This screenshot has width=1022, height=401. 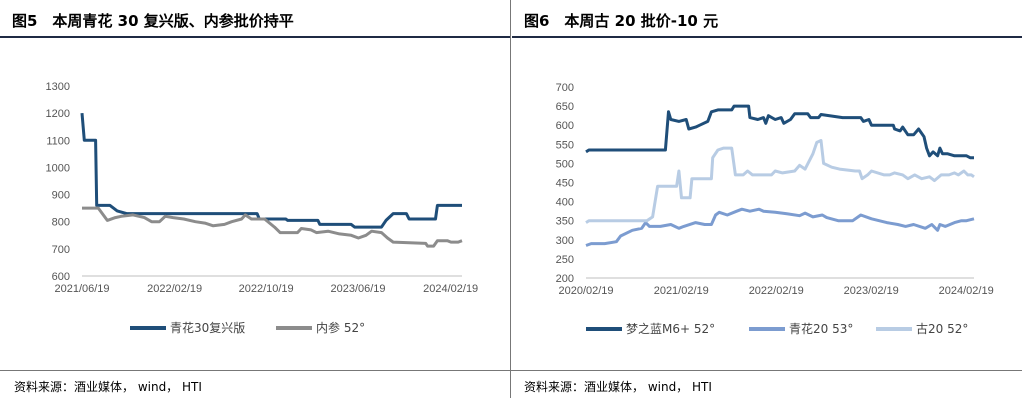 I want to click on left-x-tick-label-4: 2024/02/19, so click(x=450, y=289).